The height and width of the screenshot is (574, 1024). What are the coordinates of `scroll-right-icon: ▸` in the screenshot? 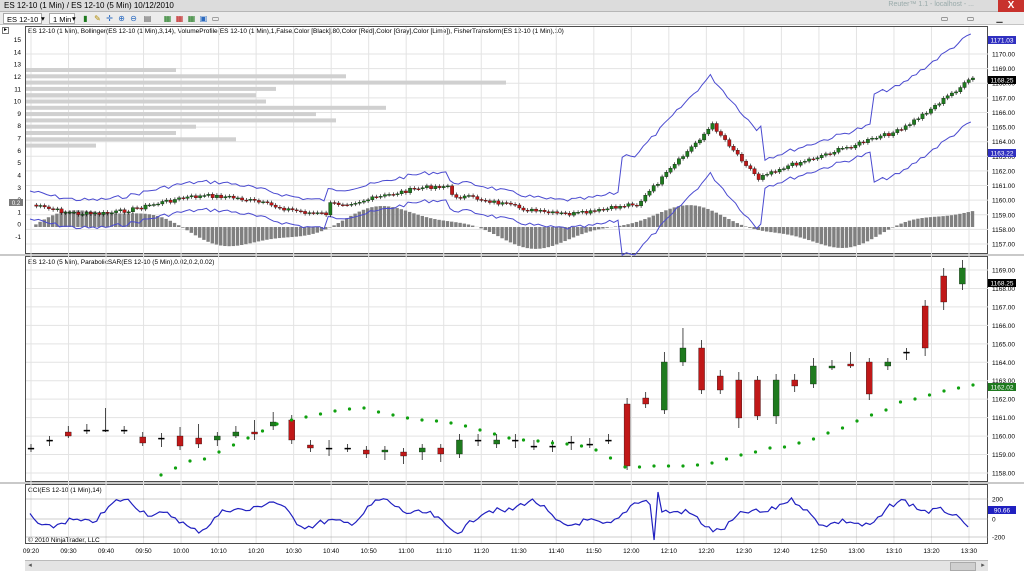 It's located at (983, 565).